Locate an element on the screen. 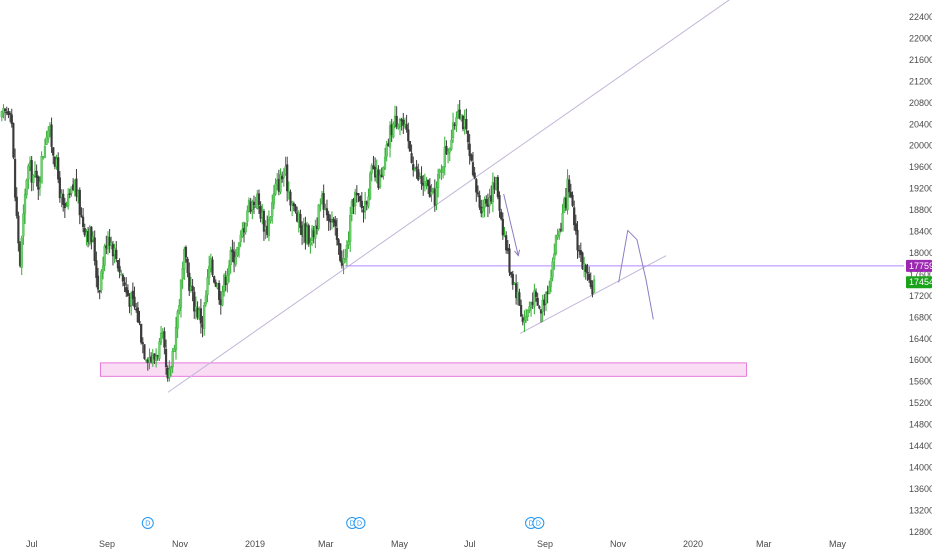 The height and width of the screenshot is (550, 932). price-tick-label: 19600 is located at coordinates (920, 167).